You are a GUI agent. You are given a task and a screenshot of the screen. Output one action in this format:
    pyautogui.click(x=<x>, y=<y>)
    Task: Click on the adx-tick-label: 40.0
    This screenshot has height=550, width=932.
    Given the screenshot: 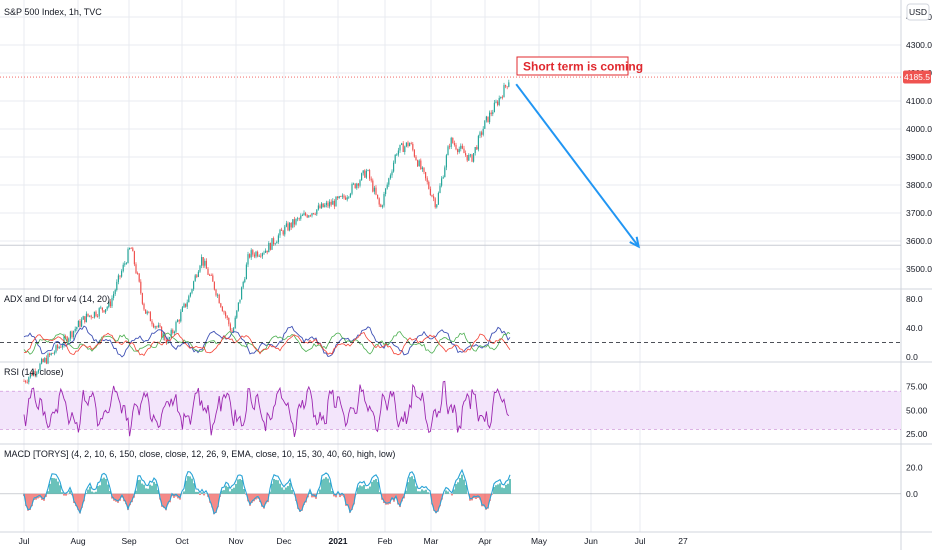 What is the action you would take?
    pyautogui.click(x=914, y=328)
    